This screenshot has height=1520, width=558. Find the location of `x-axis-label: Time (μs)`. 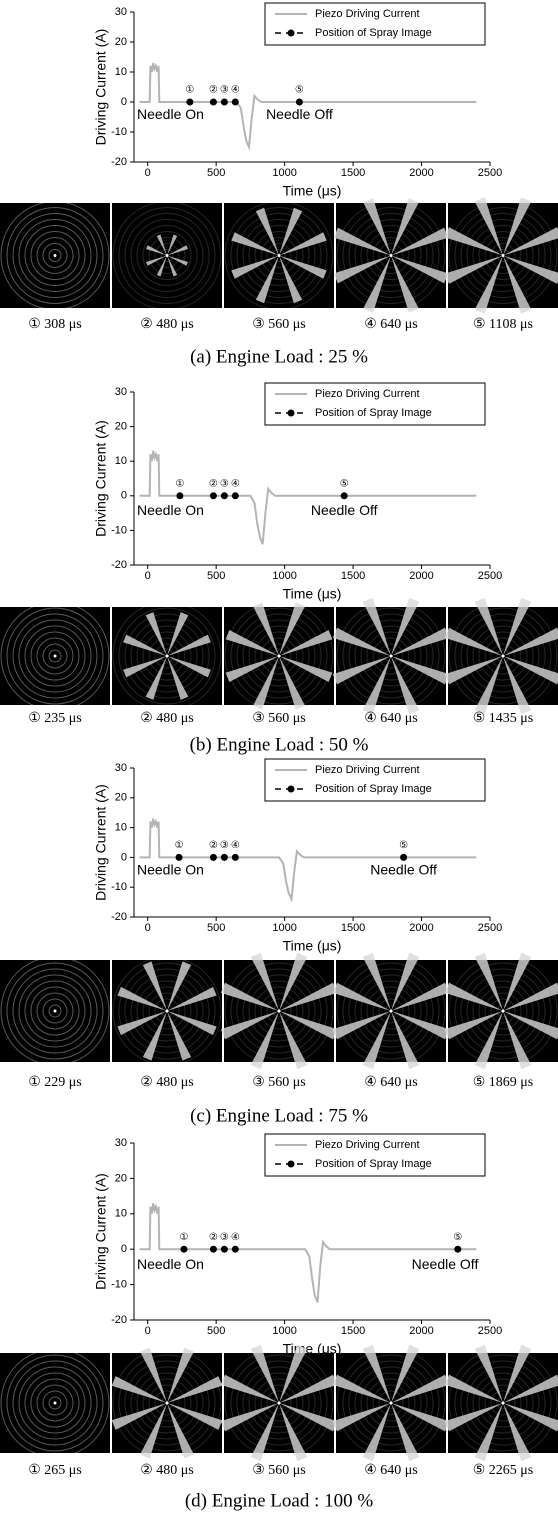

x-axis-label: Time (μs) is located at coordinates (312, 191).